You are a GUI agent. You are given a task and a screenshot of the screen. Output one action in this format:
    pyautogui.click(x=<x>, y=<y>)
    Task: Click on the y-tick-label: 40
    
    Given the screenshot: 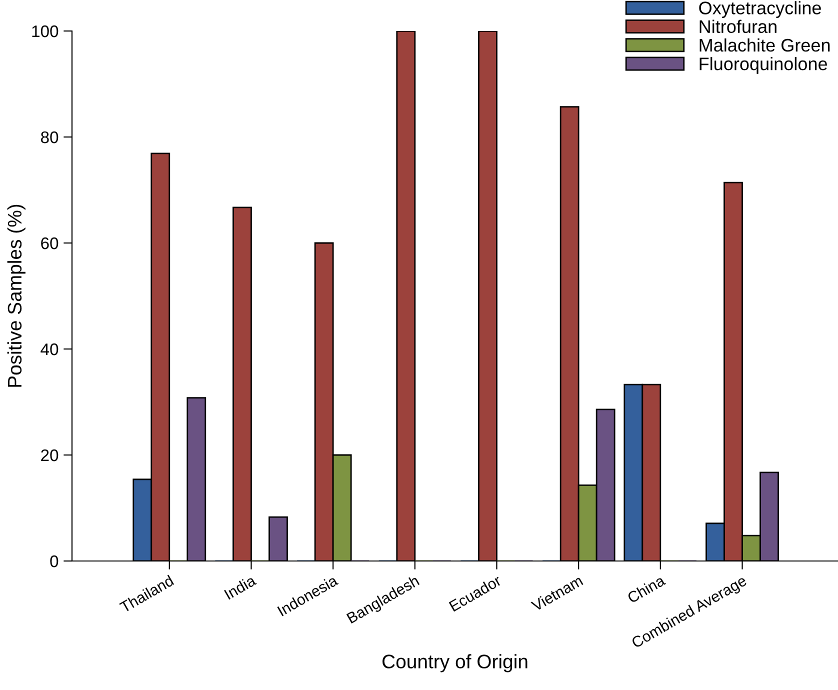 What is the action you would take?
    pyautogui.click(x=49, y=349)
    